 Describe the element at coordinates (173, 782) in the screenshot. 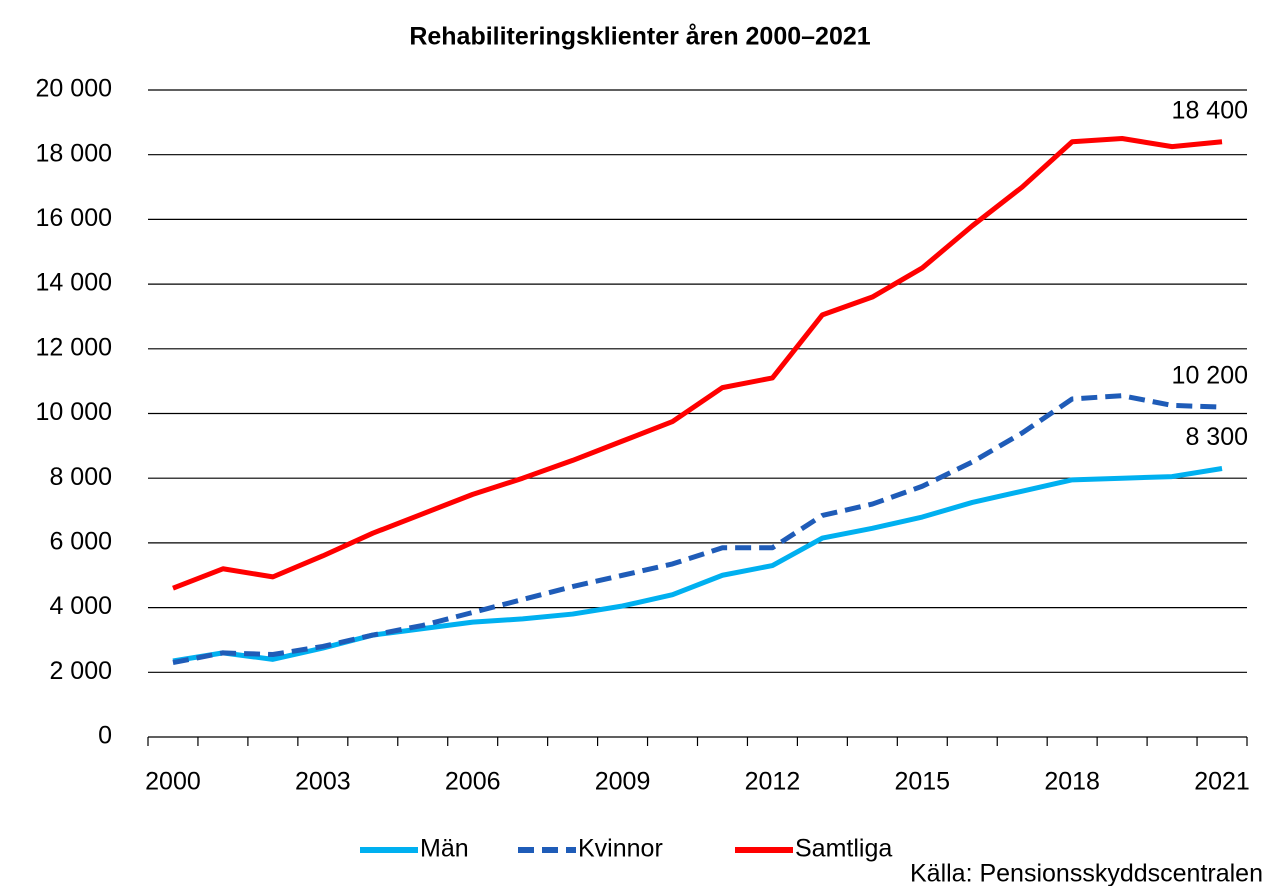

I see `x-tick-label: 2000` at that location.